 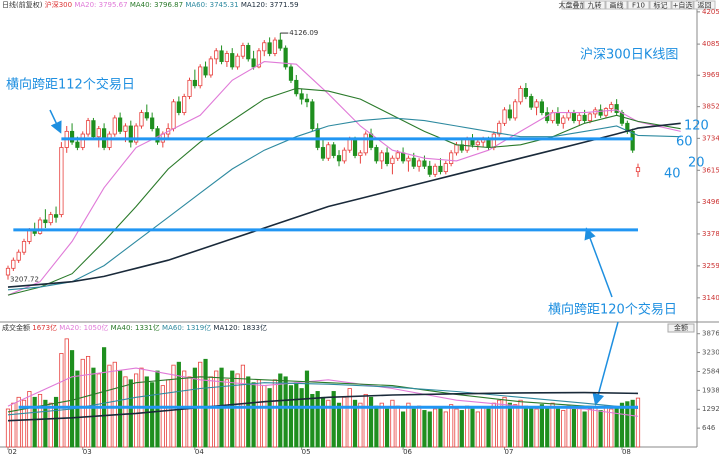 I want to click on legend-entry: MA60: 1319亿, so click(x=186, y=327).